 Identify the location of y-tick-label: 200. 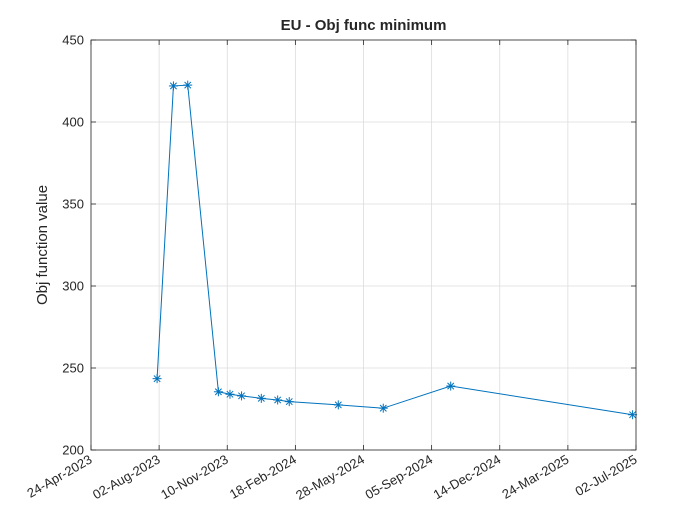
(73, 450).